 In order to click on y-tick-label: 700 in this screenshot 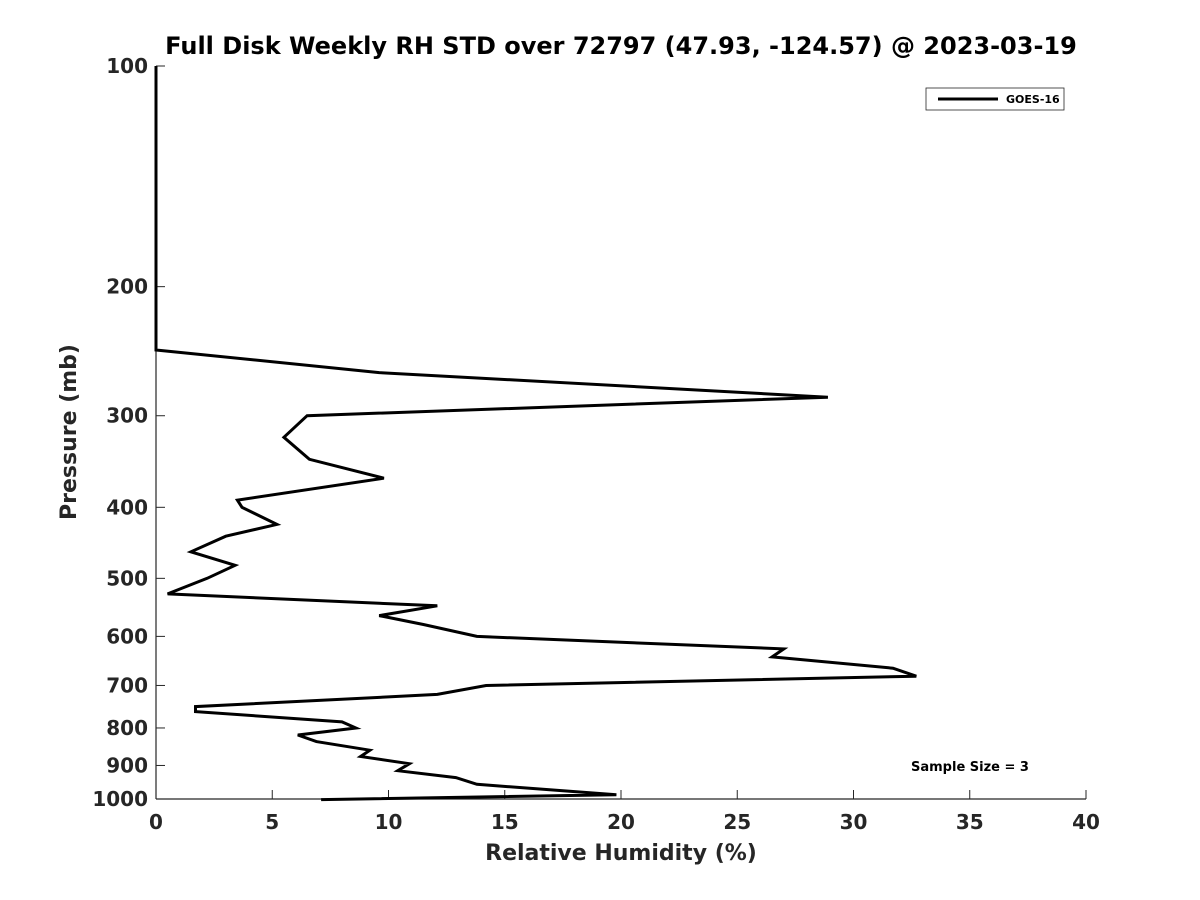, I will do `click(127, 685)`.